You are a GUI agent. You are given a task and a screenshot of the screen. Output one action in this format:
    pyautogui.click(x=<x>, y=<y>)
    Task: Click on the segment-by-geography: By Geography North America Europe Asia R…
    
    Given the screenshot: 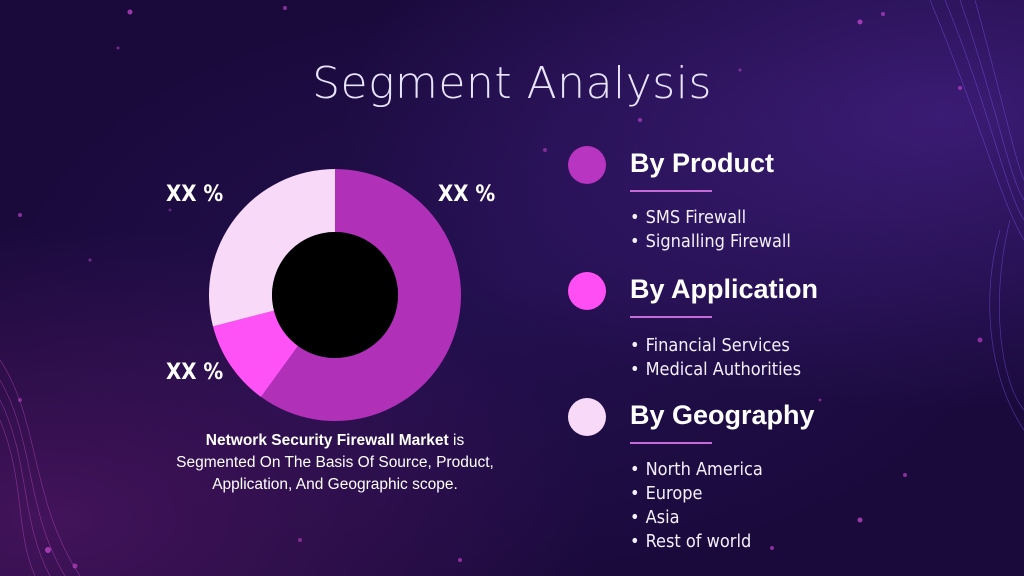 What is the action you would take?
    pyautogui.click(x=778, y=483)
    